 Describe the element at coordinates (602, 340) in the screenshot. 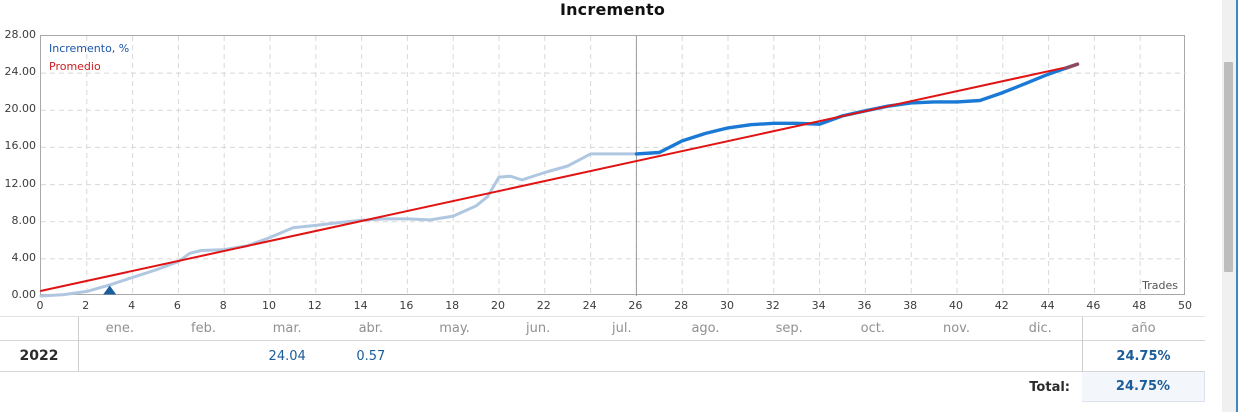

I see `header-rule` at that location.